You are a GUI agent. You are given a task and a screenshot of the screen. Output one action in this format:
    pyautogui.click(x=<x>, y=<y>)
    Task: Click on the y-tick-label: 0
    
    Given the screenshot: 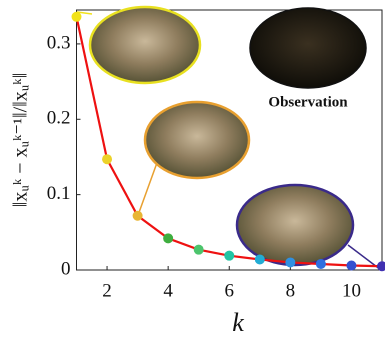 What is the action you would take?
    pyautogui.click(x=66, y=268)
    